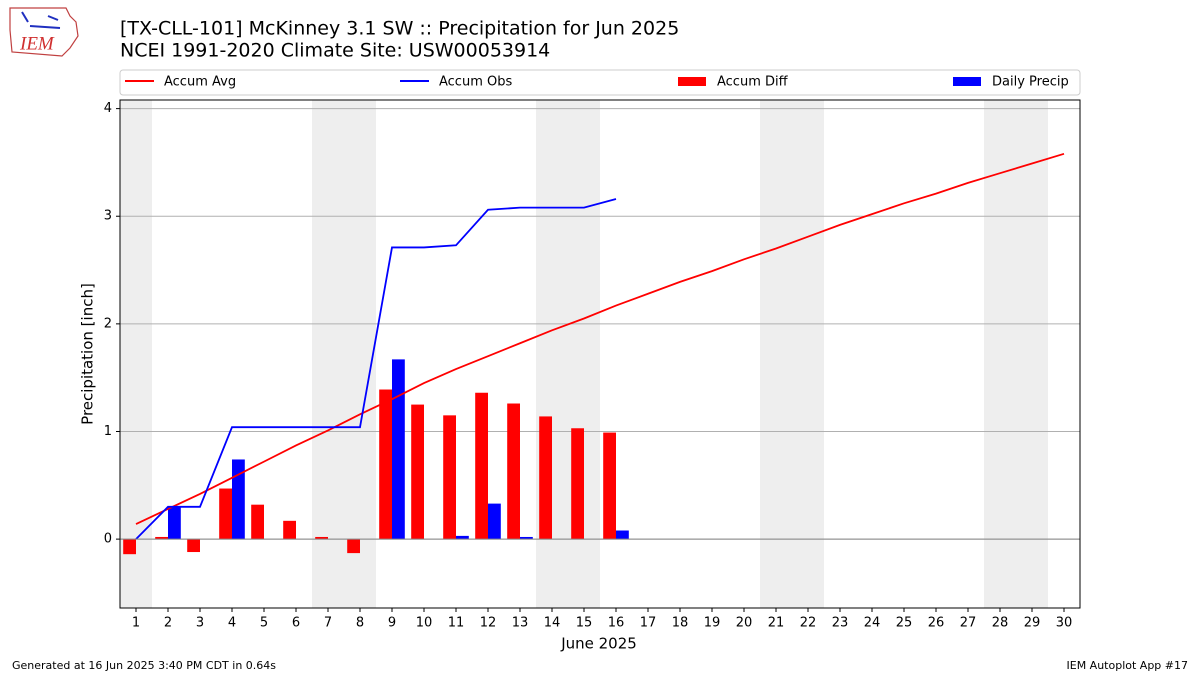 The width and height of the screenshot is (1200, 675). Describe the element at coordinates (108, 108) in the screenshot. I see `y-tick-label: 4` at that location.